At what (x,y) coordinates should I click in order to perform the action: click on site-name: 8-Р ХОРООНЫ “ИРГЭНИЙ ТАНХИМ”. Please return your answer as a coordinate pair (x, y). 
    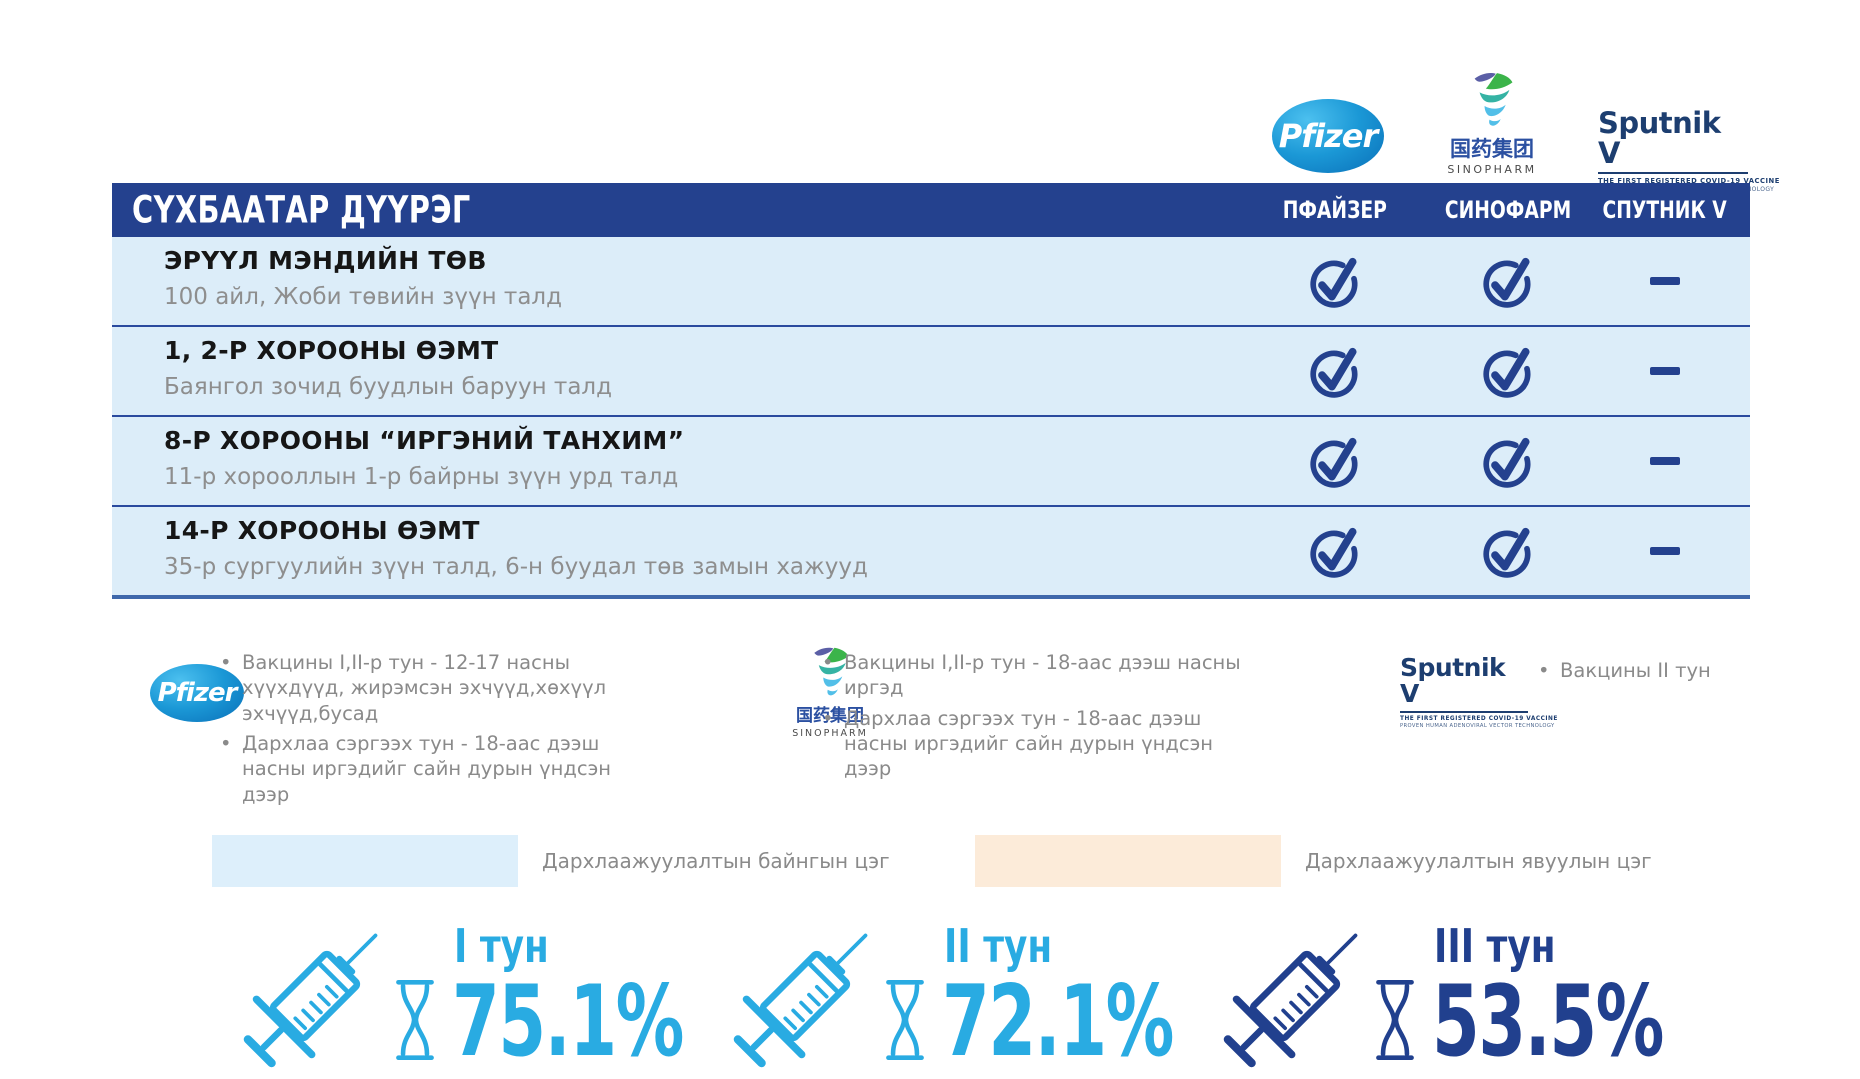
    Looking at the image, I should click on (424, 440).